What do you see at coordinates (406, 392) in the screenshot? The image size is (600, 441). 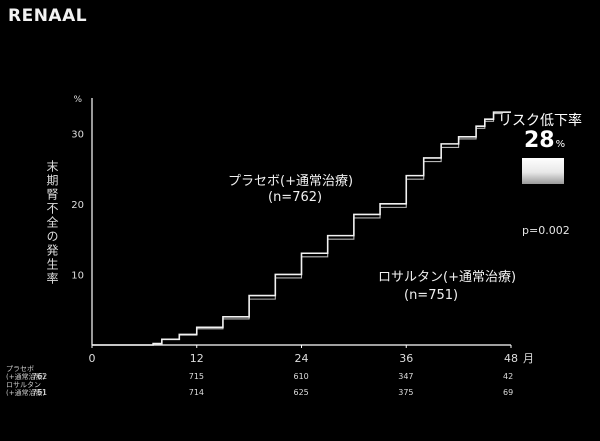 I see `risk-table-cell: 375` at bounding box center [406, 392].